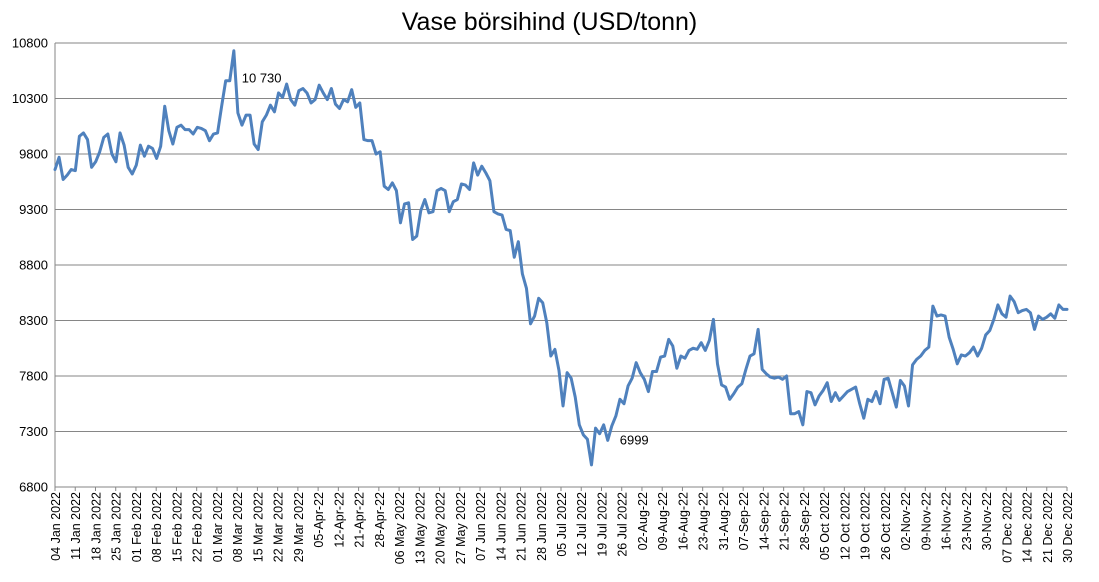 The image size is (1099, 582). What do you see at coordinates (582, 524) in the screenshot?
I see `x-tick-label: 12 Jul 2022` at bounding box center [582, 524].